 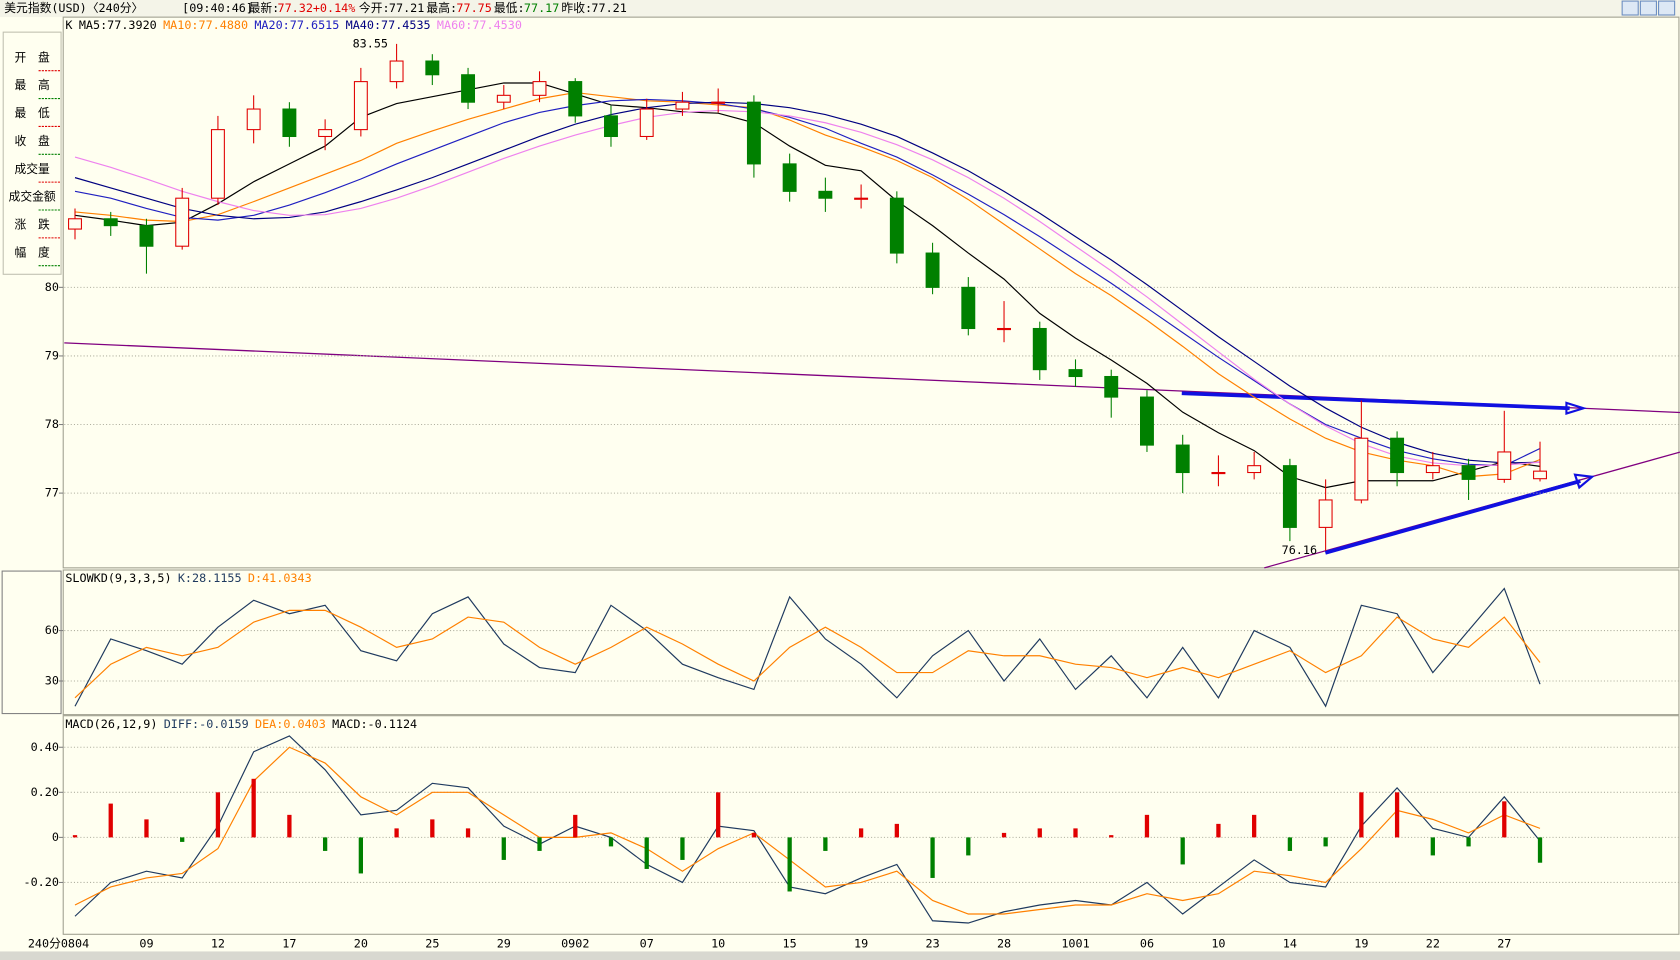 I want to click on panel-title: SLOWKD(9,3,3,5), so click(x=118, y=578).